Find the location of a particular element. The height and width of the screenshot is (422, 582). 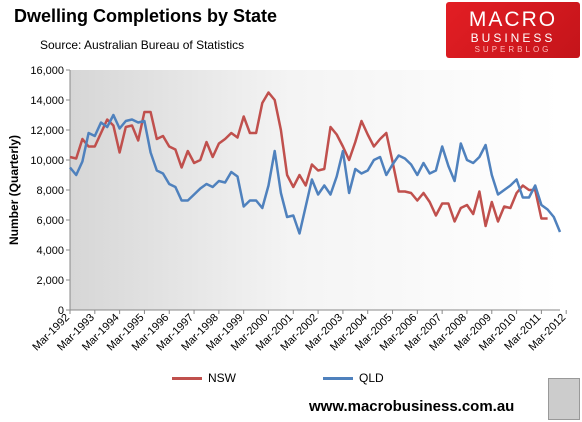

footer-url: www.macrobusiness.com.au is located at coordinates (412, 406).